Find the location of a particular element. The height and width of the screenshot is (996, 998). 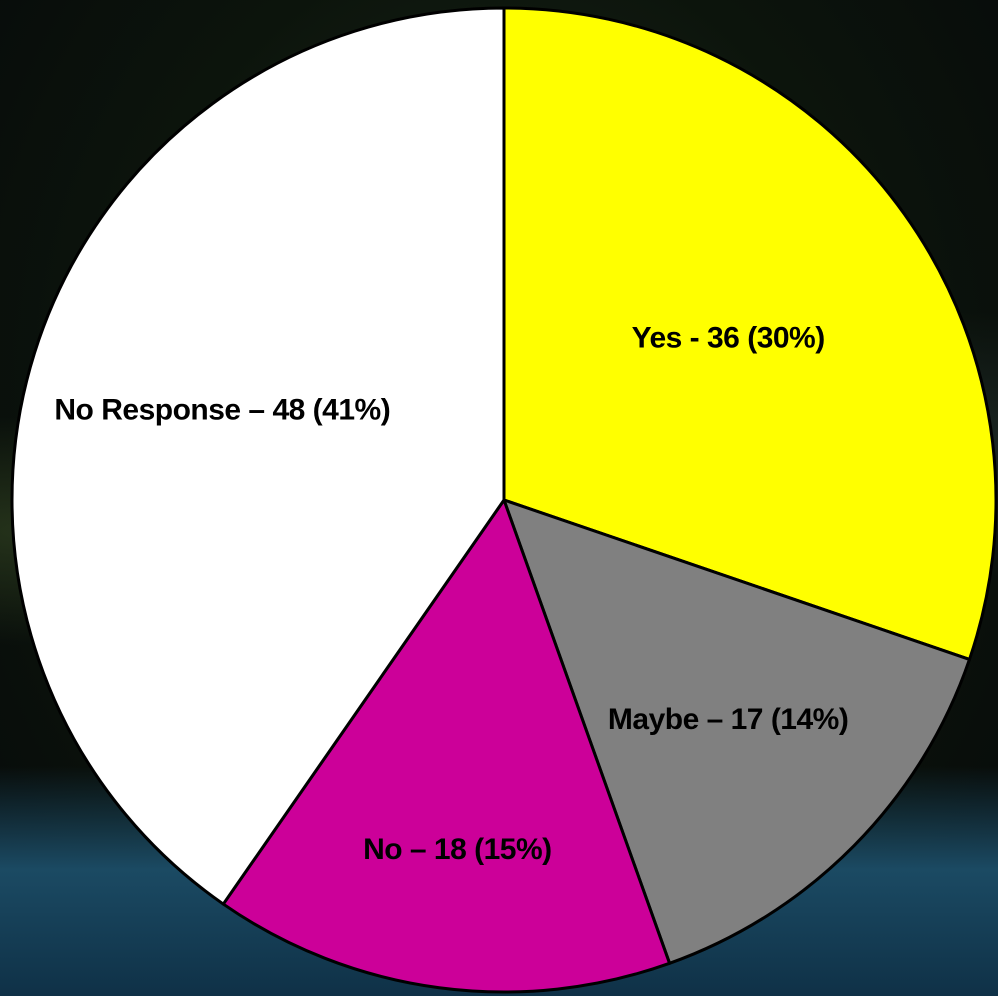

slice-label-2: No – 18 (15%) is located at coordinates (457, 849).